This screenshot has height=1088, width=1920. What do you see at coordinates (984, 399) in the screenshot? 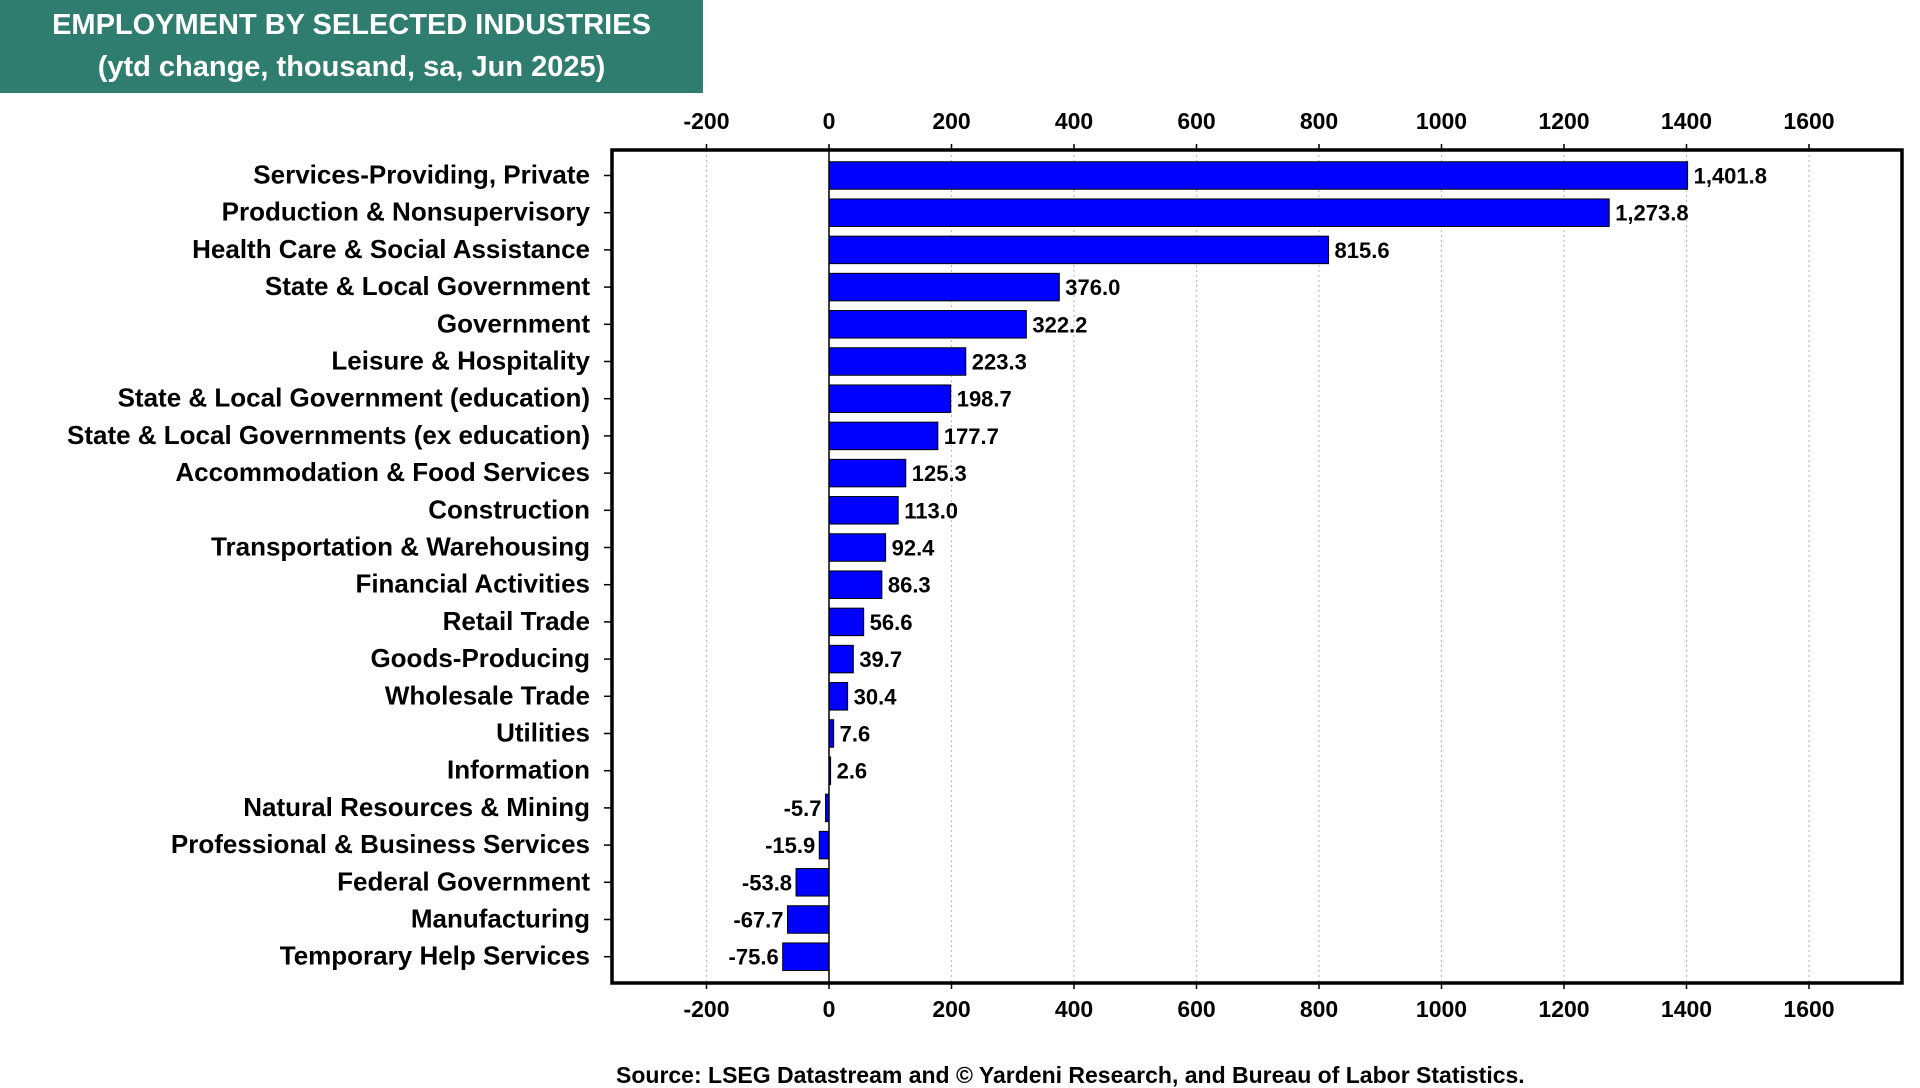
I see `value-label: 198.7` at bounding box center [984, 399].